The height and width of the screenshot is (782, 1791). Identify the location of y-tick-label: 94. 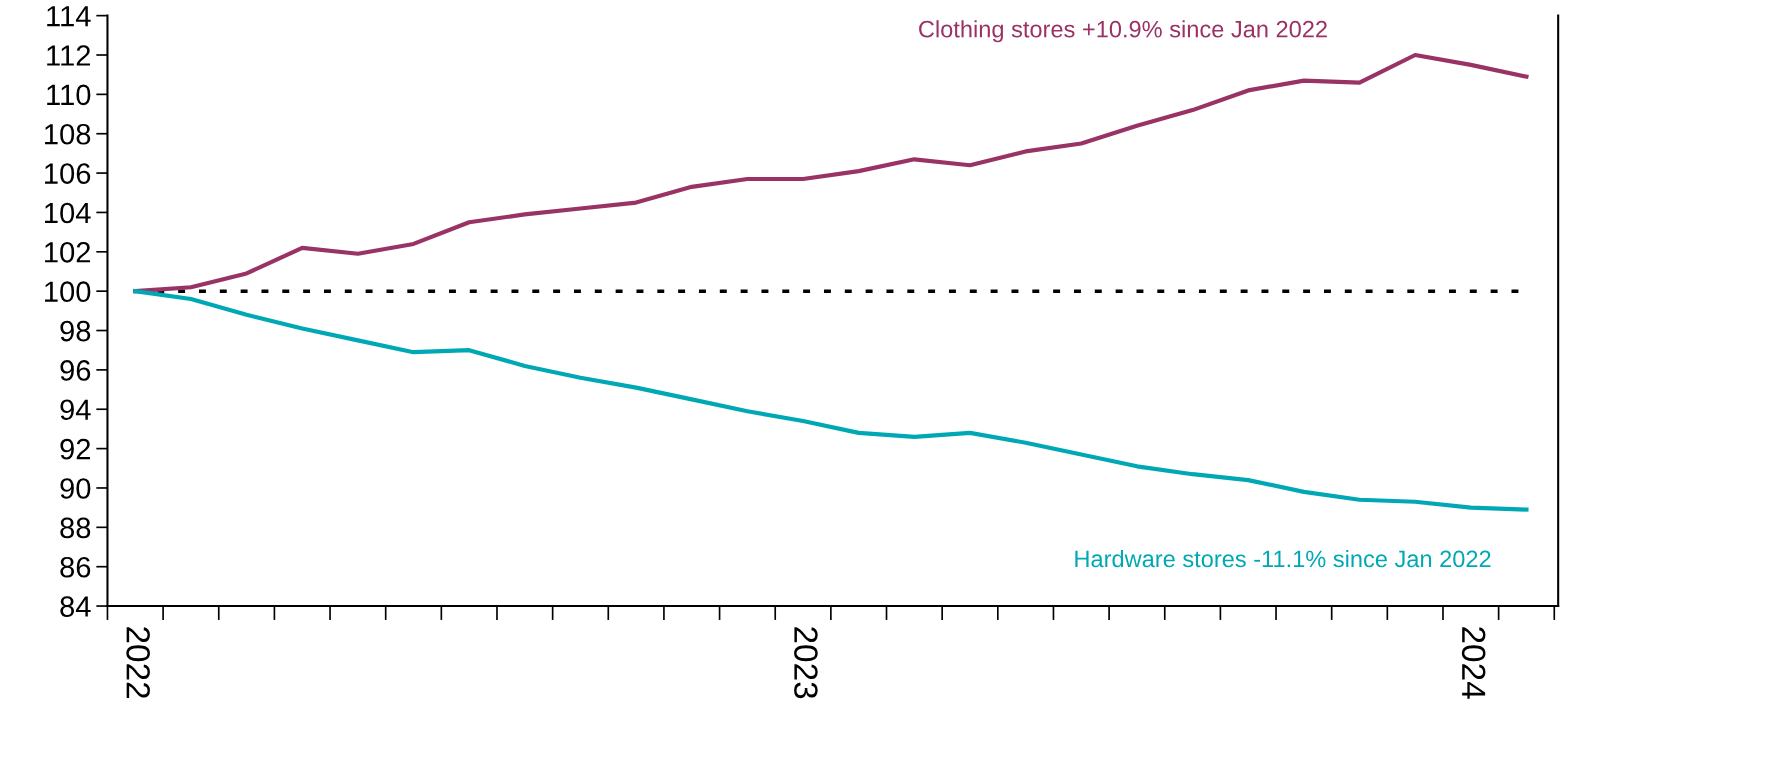
(75, 410).